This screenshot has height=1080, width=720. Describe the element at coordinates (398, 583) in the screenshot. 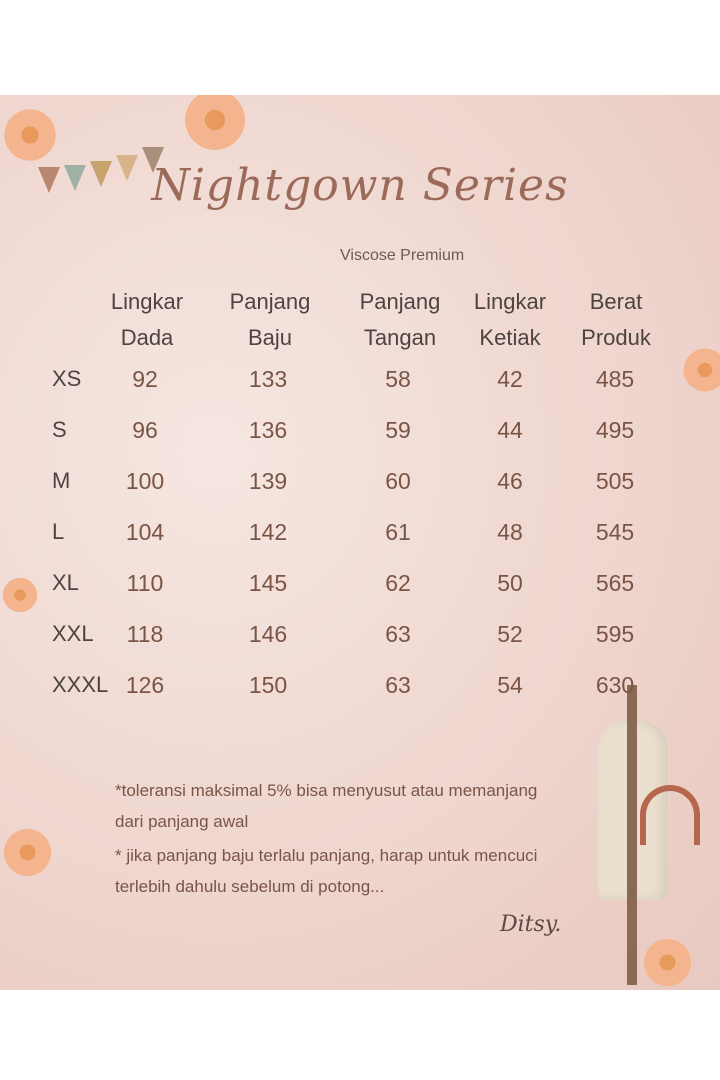

I see `table-cell: 62` at that location.